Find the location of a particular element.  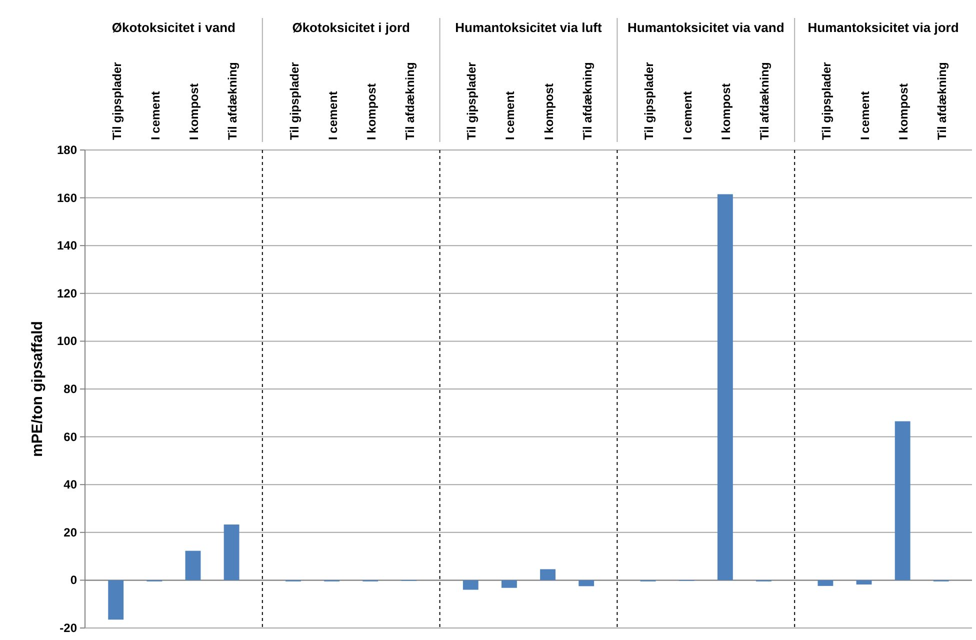

y-tick-label: 40 is located at coordinates (71, 485).